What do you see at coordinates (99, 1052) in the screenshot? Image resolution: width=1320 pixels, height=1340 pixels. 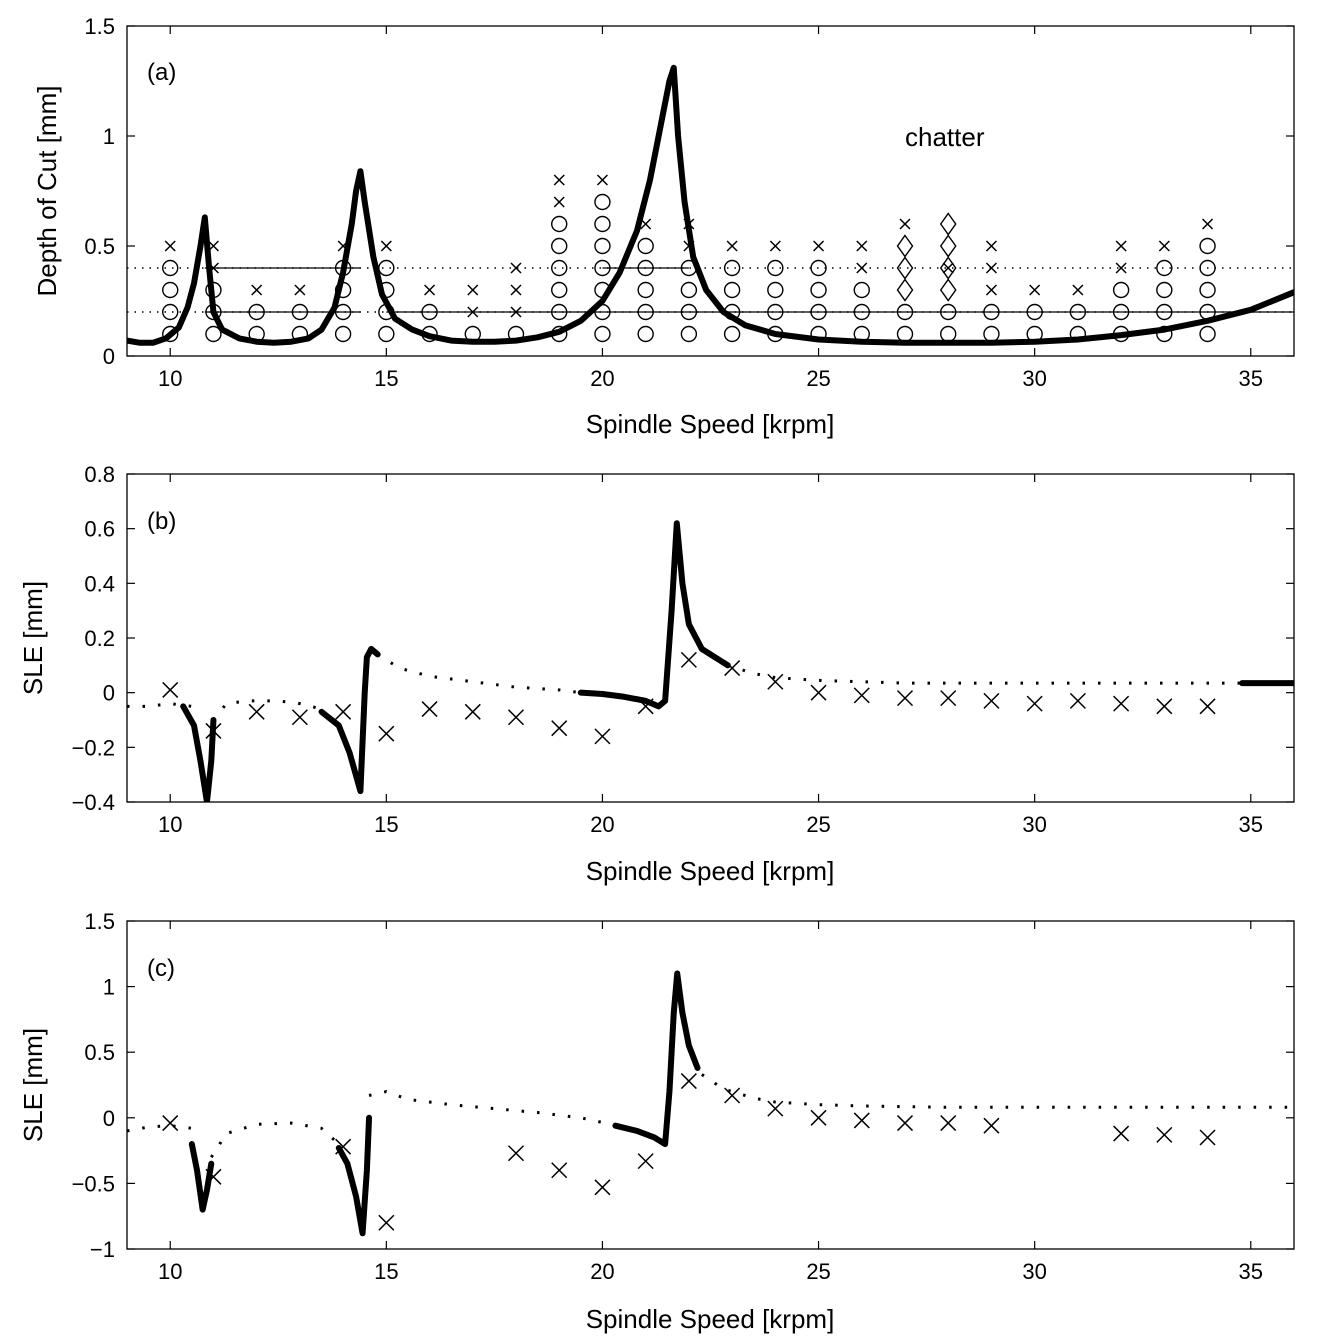 I see `y-tick-label: 0.5` at bounding box center [99, 1052].